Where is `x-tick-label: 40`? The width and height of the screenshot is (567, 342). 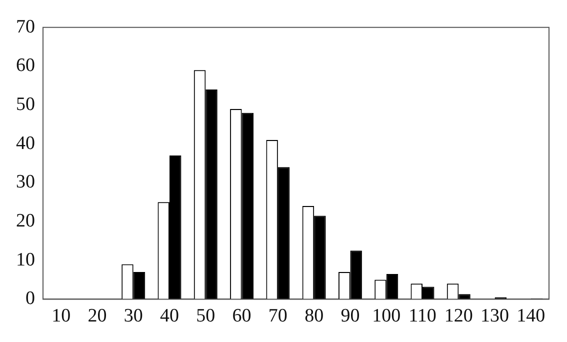
x-tick-label: 40 is located at coordinates (169, 316).